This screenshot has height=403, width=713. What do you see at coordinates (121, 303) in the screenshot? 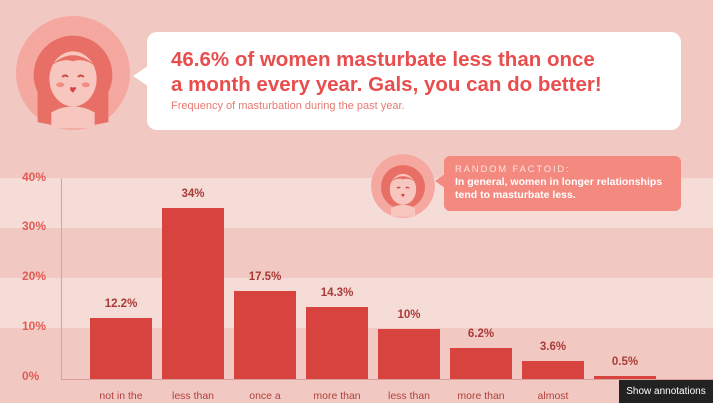
I see `bar-value-label: 12.2%` at bounding box center [121, 303].